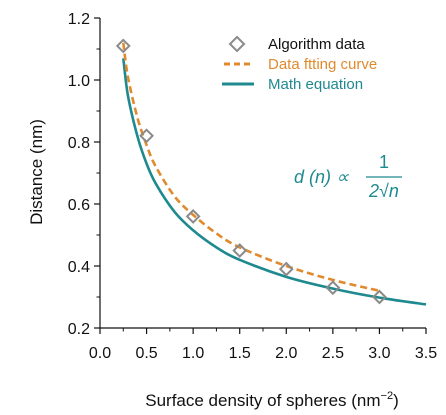 Image resolution: width=446 pixels, height=415 pixels. I want to click on legend-item-math-equation: Math equation, so click(292, 84).